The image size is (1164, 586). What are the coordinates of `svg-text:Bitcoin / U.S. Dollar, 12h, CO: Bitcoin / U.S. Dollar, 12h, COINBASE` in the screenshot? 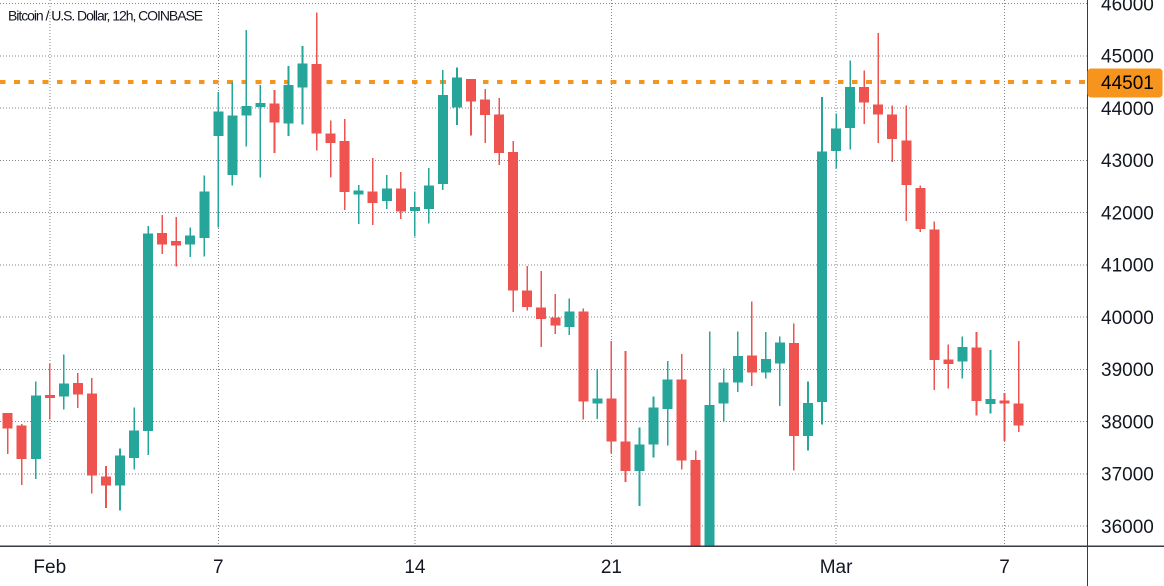 It's located at (105, 16).